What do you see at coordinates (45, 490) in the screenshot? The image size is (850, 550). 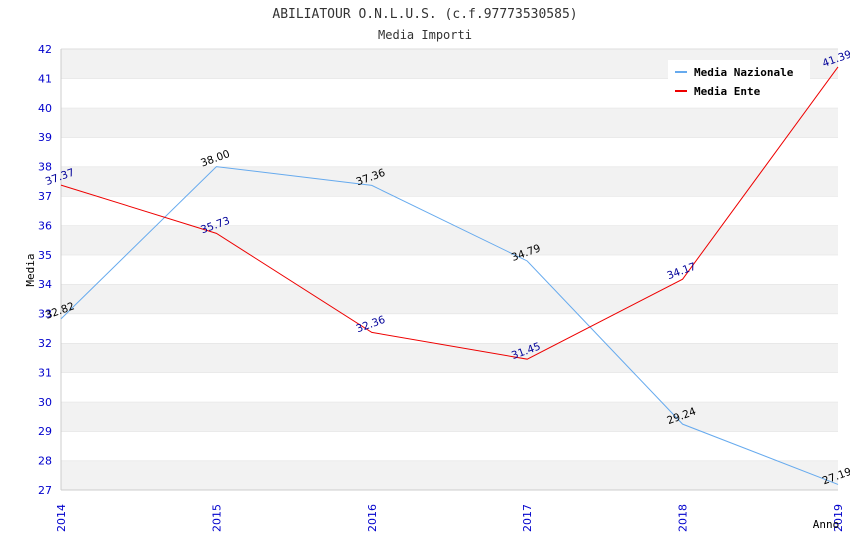 I see `y-tick-label: 27` at bounding box center [45, 490].